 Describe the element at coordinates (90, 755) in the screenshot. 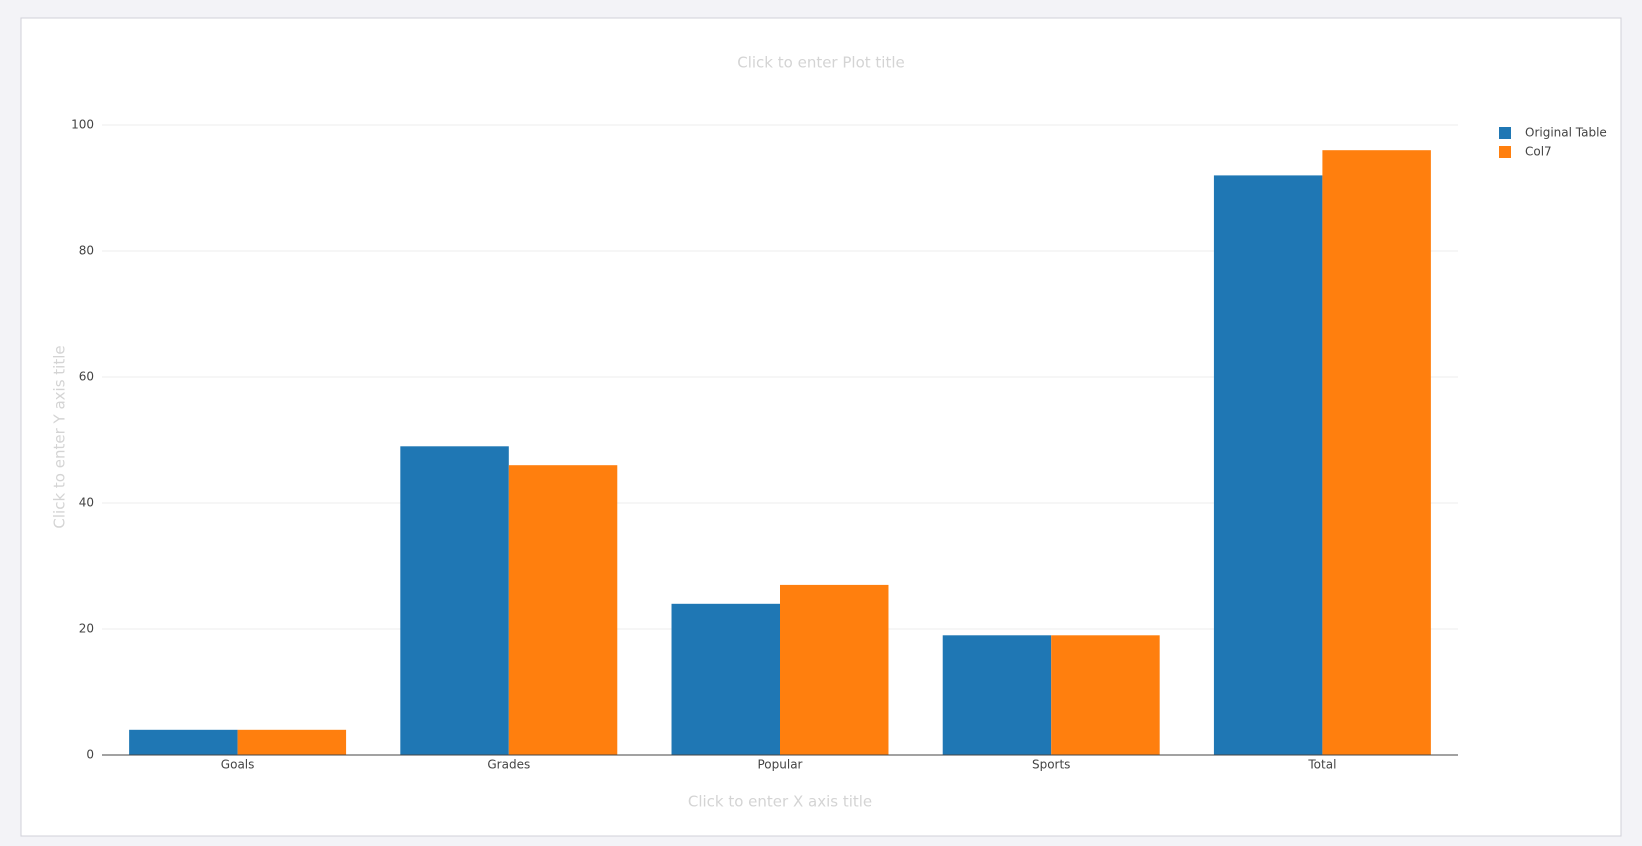

I see `y-tick-label: 0` at that location.